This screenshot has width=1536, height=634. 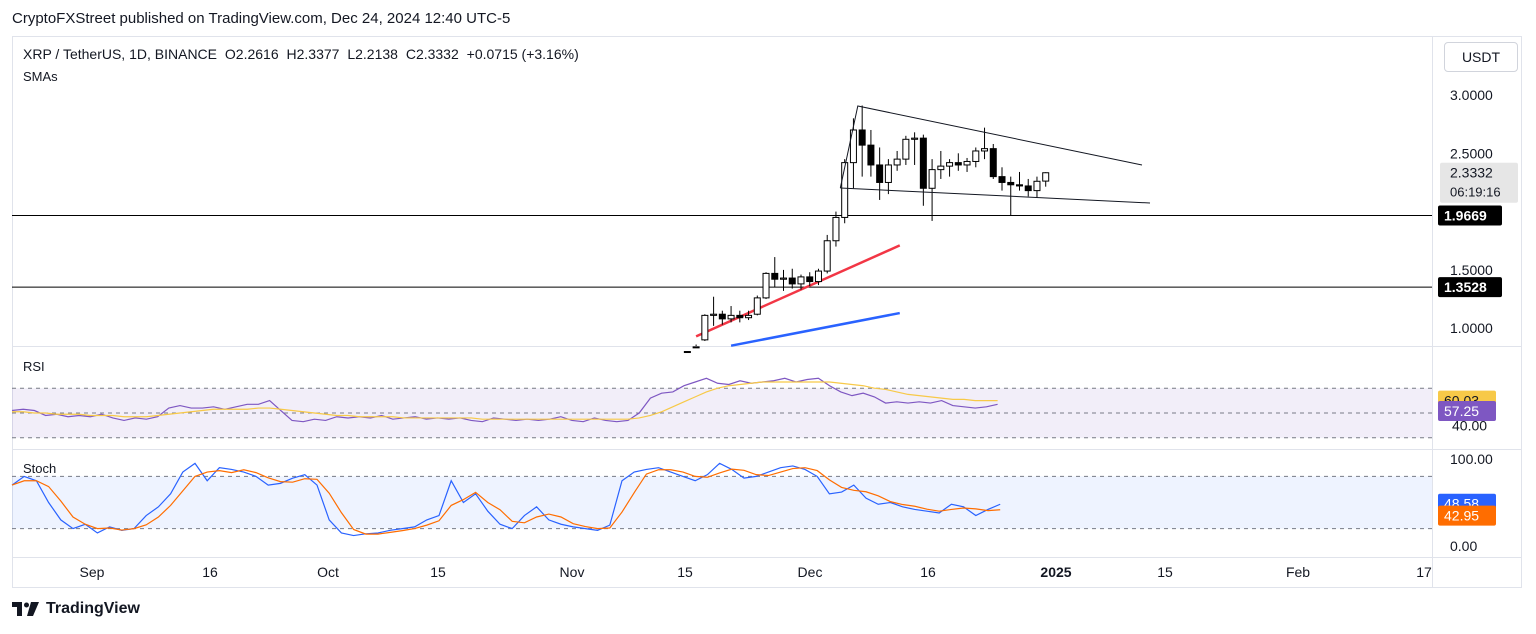 I want to click on time-axis-label: 2025, so click(x=1055, y=572).